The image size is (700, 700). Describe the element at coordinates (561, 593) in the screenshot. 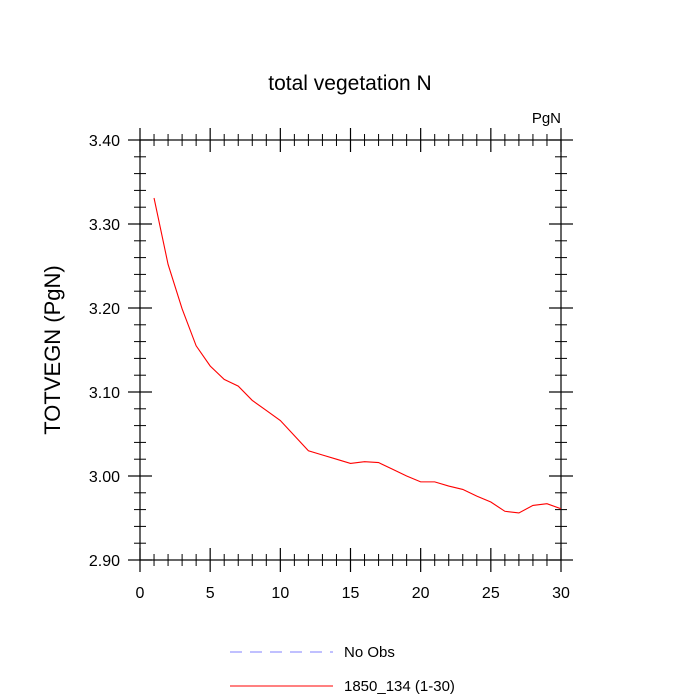

I see `x-tick-label: 30` at that location.